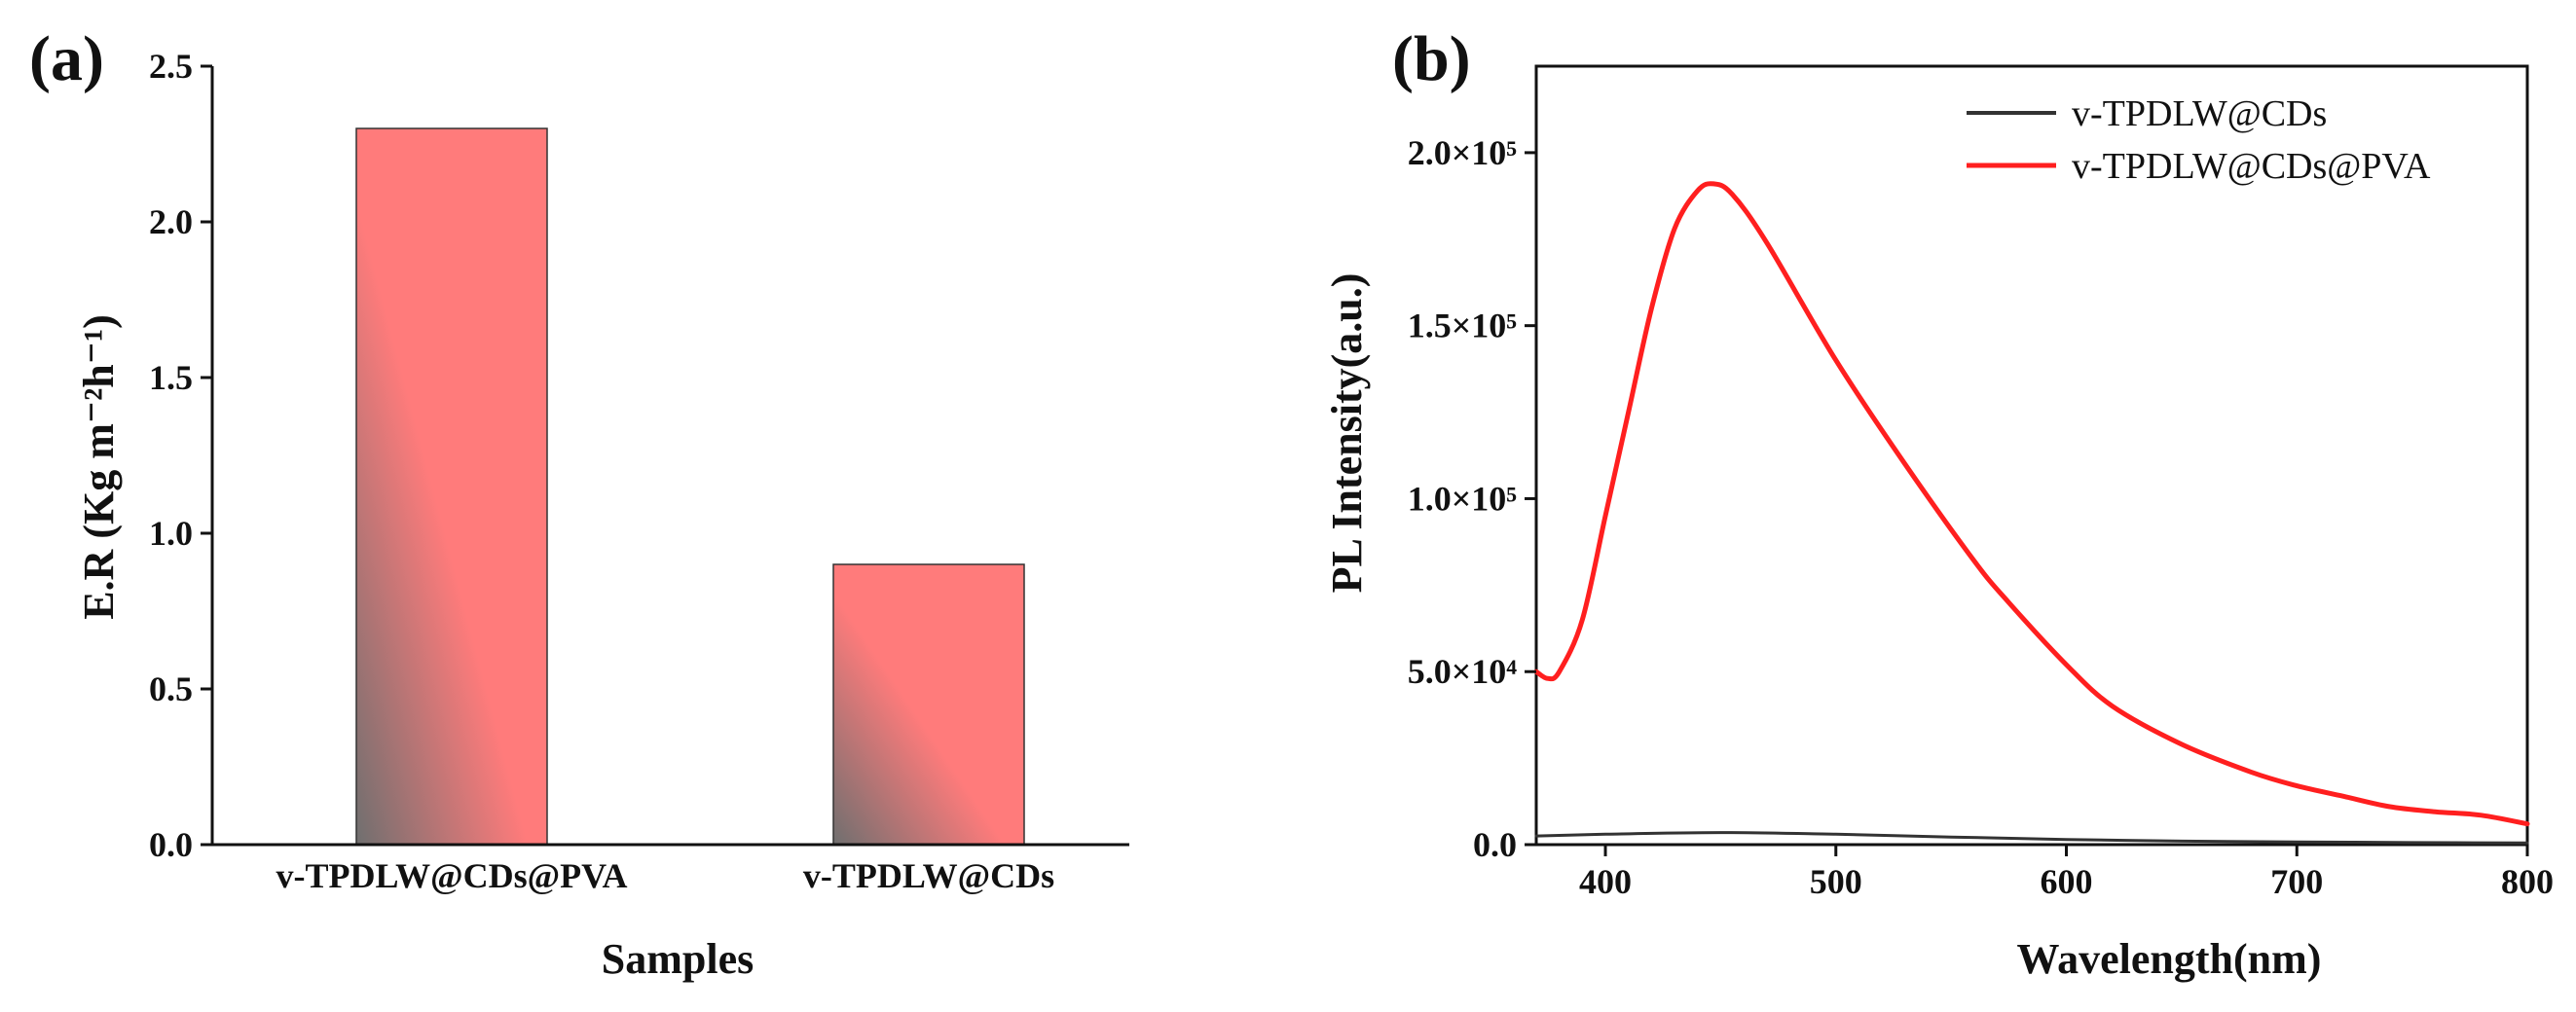  Describe the element at coordinates (928, 704) in the screenshot. I see `bar-v-tpdlw-cds` at that location.